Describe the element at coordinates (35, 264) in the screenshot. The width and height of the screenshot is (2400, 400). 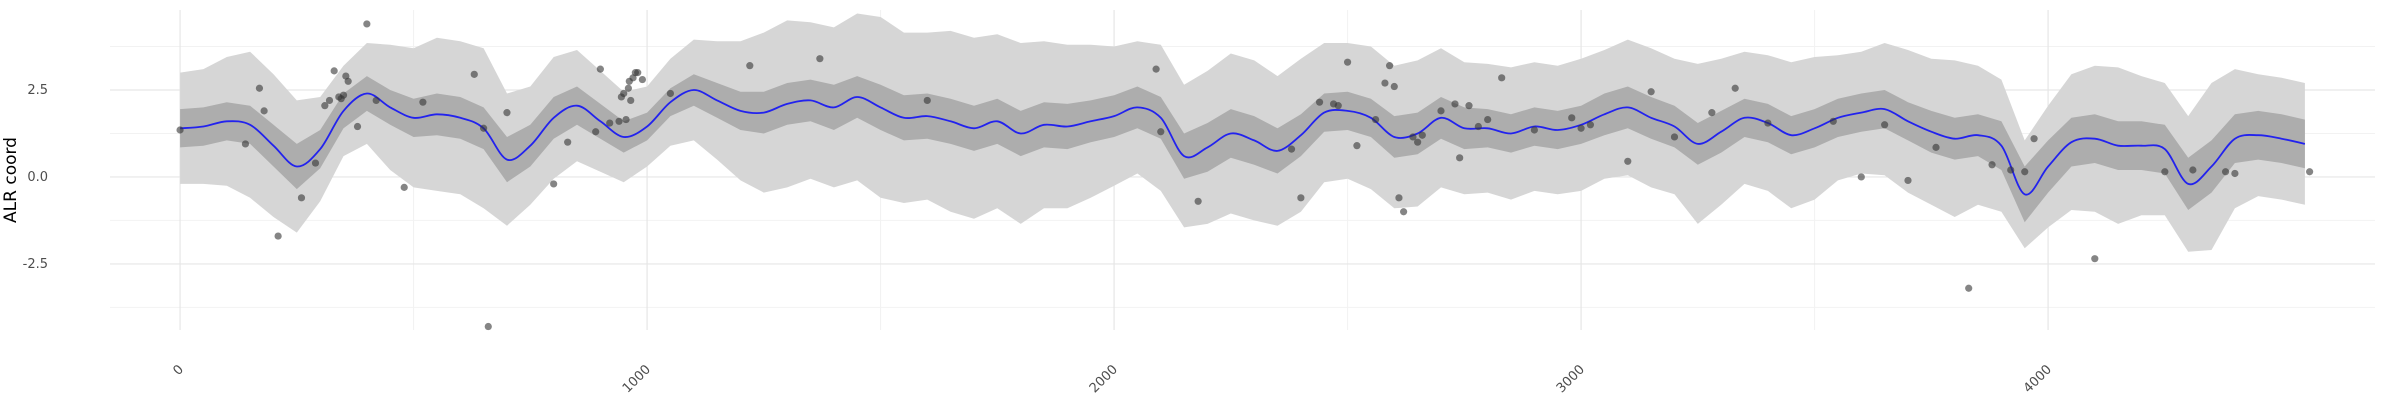
I see `y-tick-label: -2.5` at that location.